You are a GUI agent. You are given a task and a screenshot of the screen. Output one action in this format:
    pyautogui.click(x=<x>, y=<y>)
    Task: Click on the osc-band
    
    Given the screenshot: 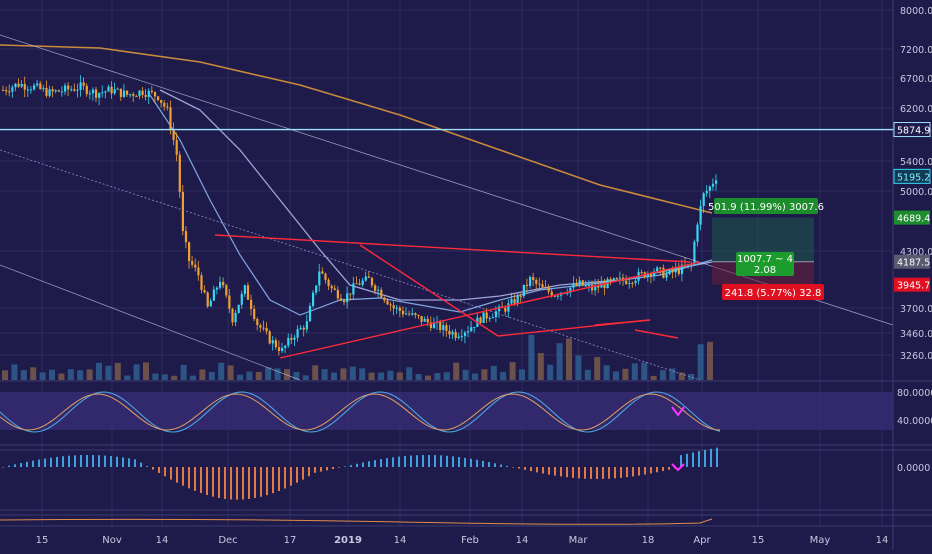 What is the action you would take?
    pyautogui.click(x=446, y=411)
    